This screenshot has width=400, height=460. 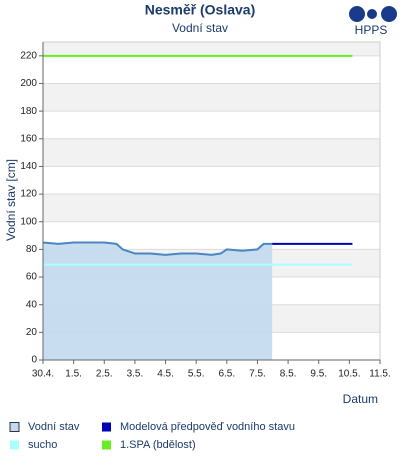 What do you see at coordinates (200, 10) in the screenshot?
I see `chart-title: Nesměř (Oslava)` at bounding box center [200, 10].